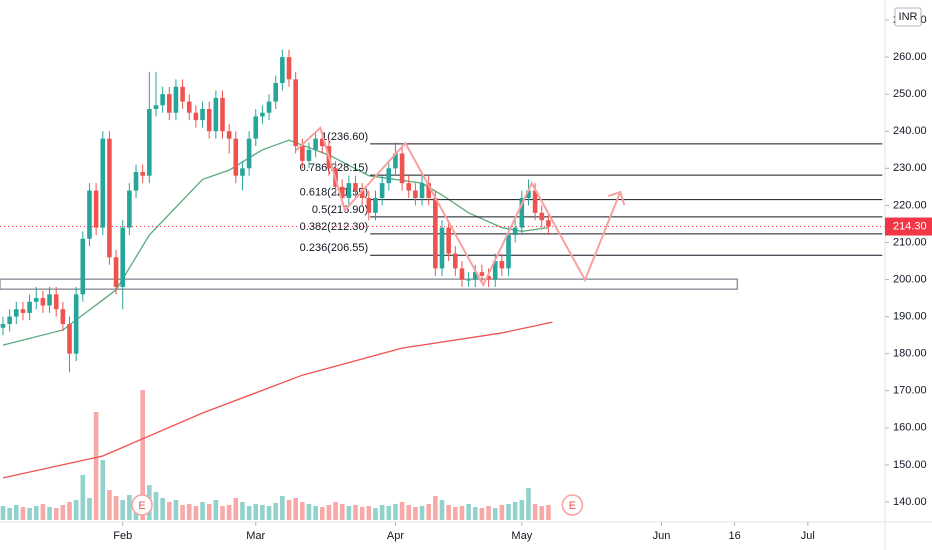  I want to click on x-tick-label: Apr, so click(395, 536).